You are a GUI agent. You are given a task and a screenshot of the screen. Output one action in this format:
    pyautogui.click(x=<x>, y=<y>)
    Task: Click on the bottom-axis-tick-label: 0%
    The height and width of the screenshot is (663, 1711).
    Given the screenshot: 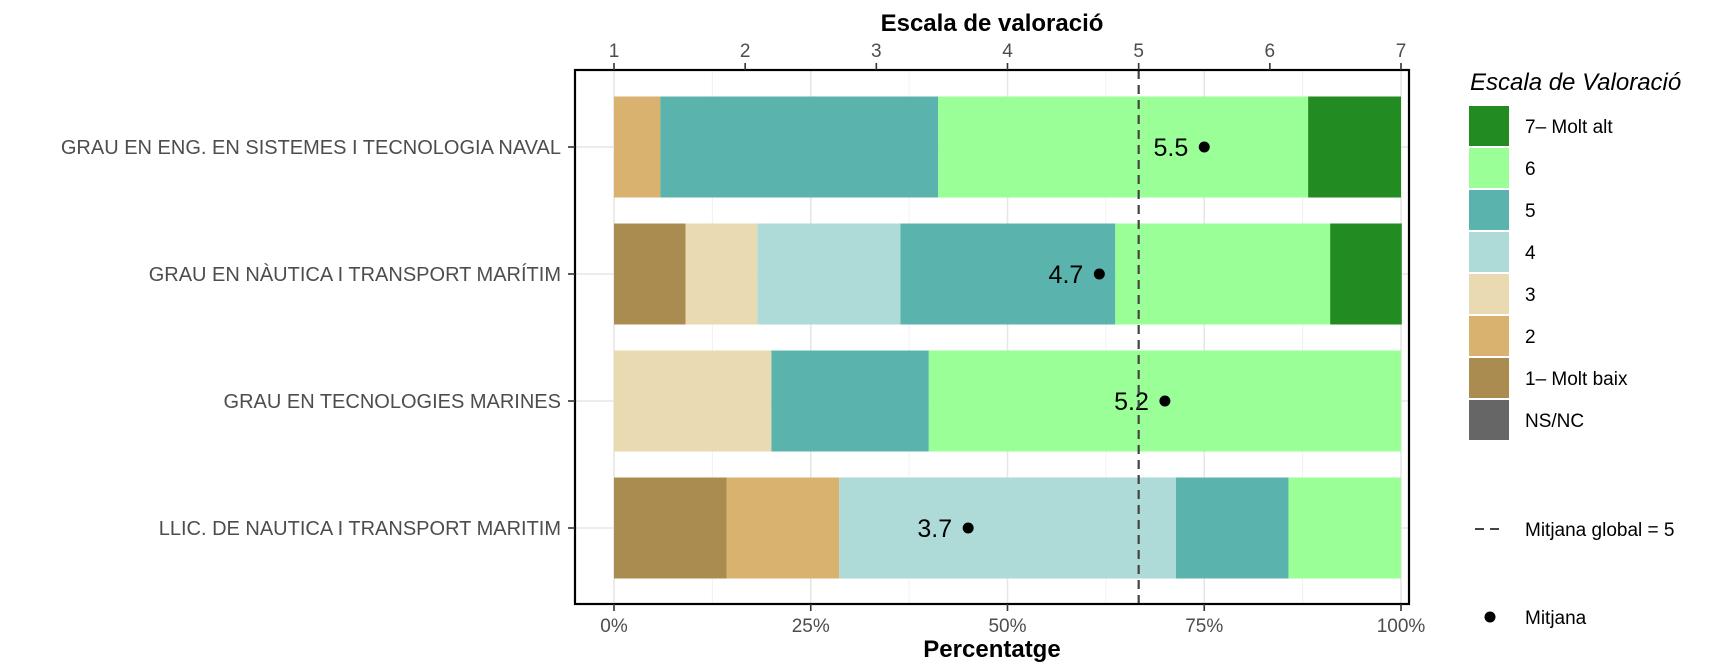 What is the action you would take?
    pyautogui.click(x=614, y=626)
    